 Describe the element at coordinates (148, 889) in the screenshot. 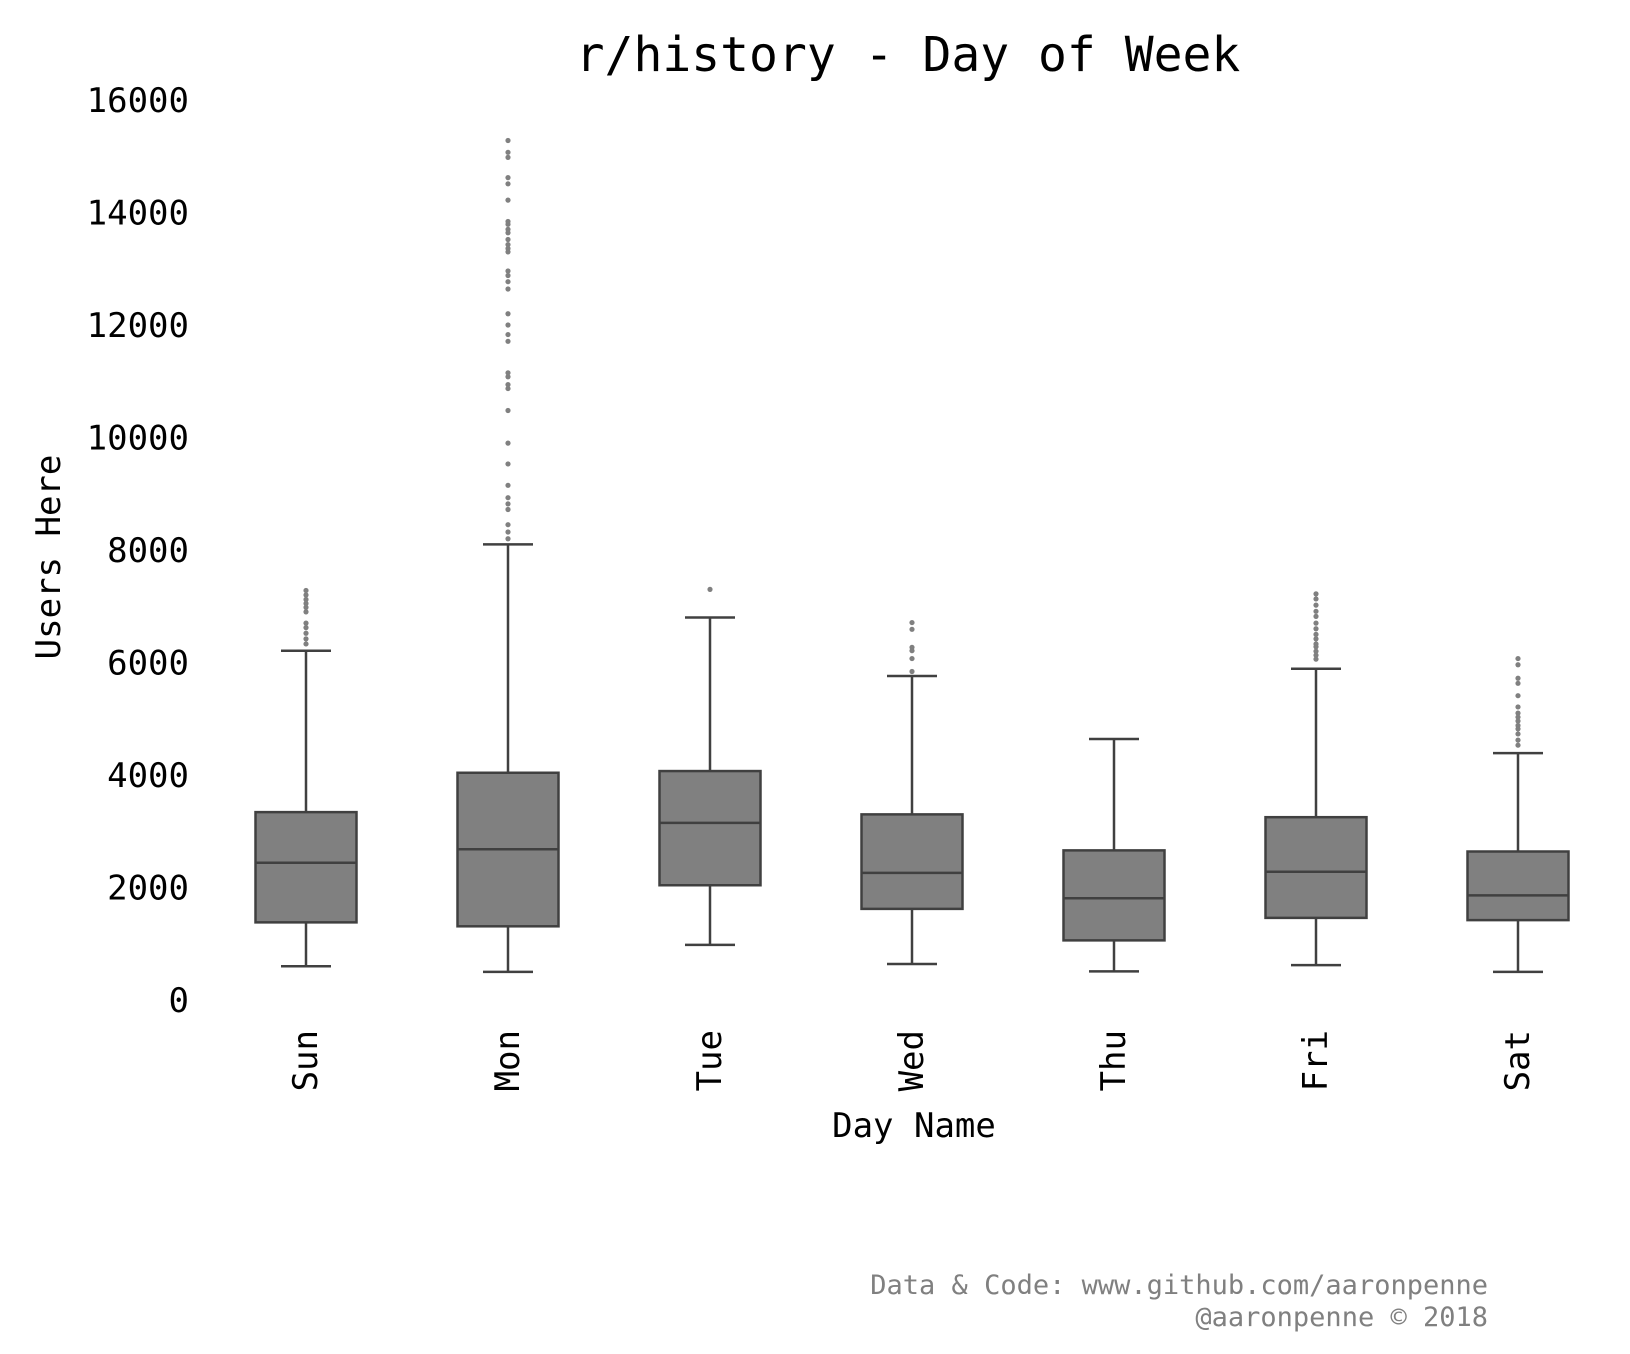

I see `y-tick-label: 2000` at that location.